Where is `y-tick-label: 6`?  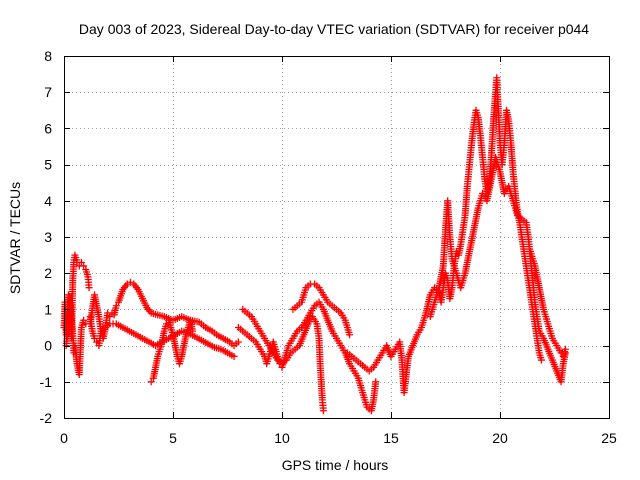
y-tick-label: 6 is located at coordinates (48, 128).